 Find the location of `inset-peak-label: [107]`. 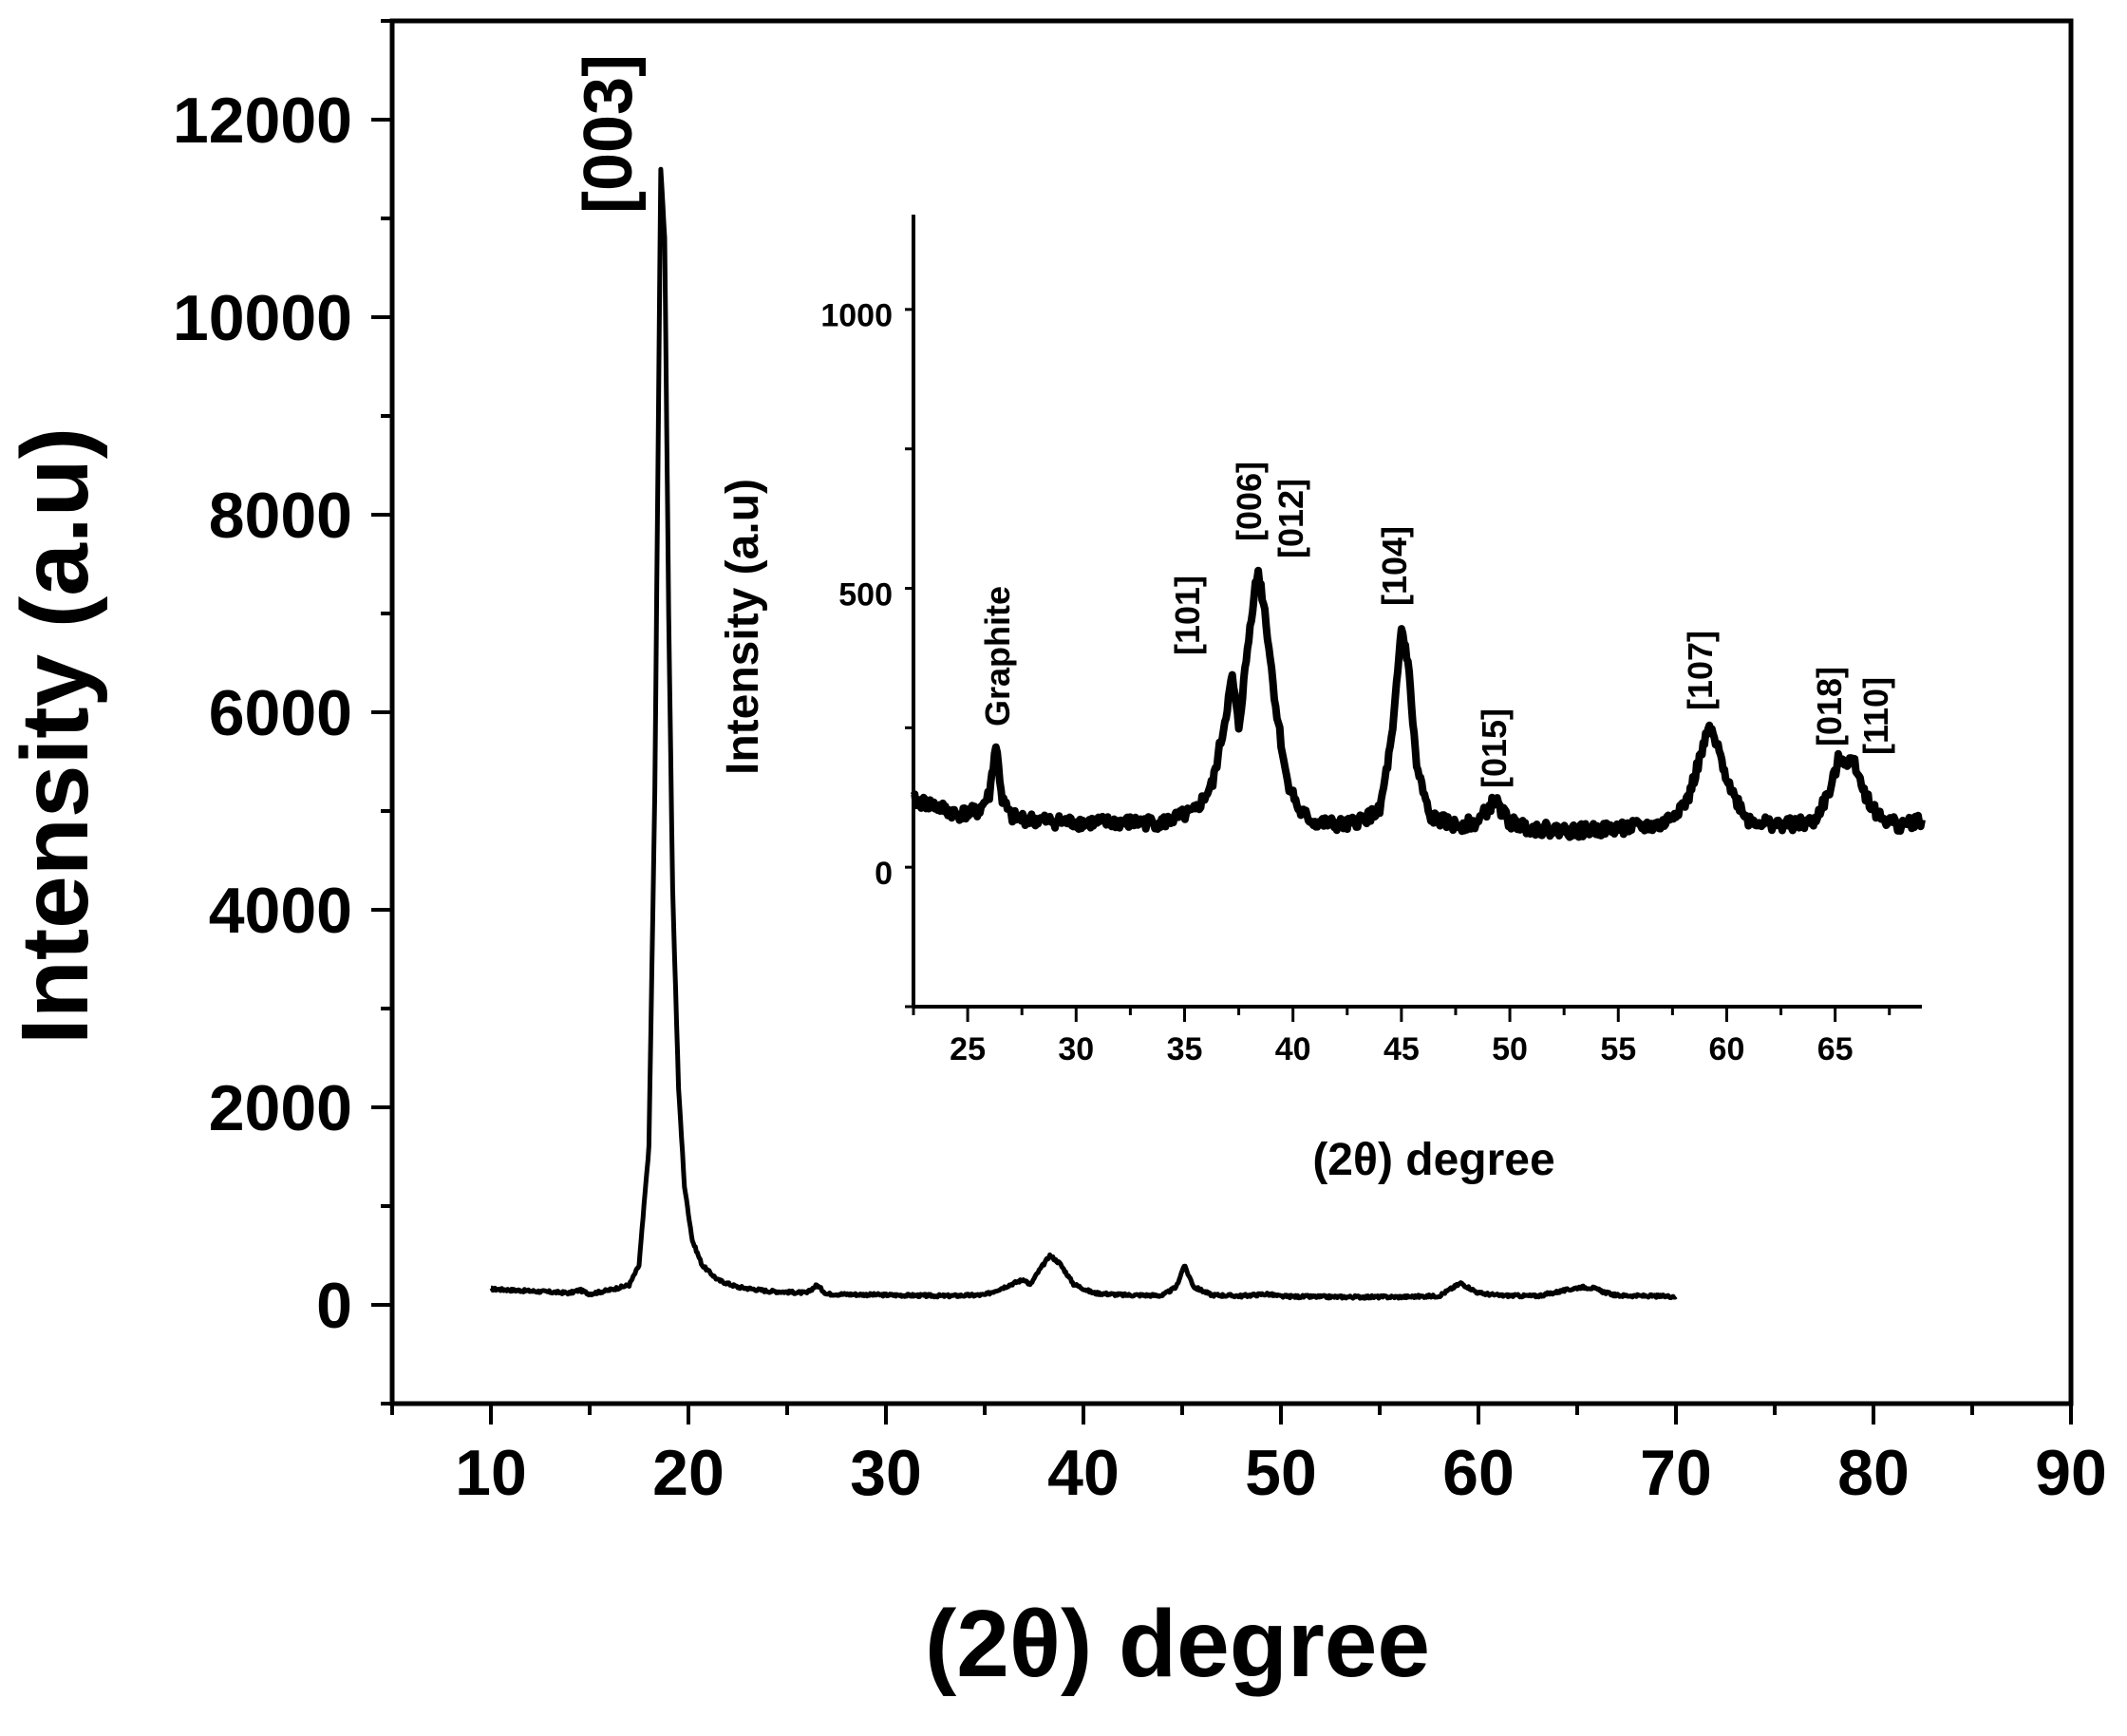

inset-peak-label: [107] is located at coordinates (1700, 670).